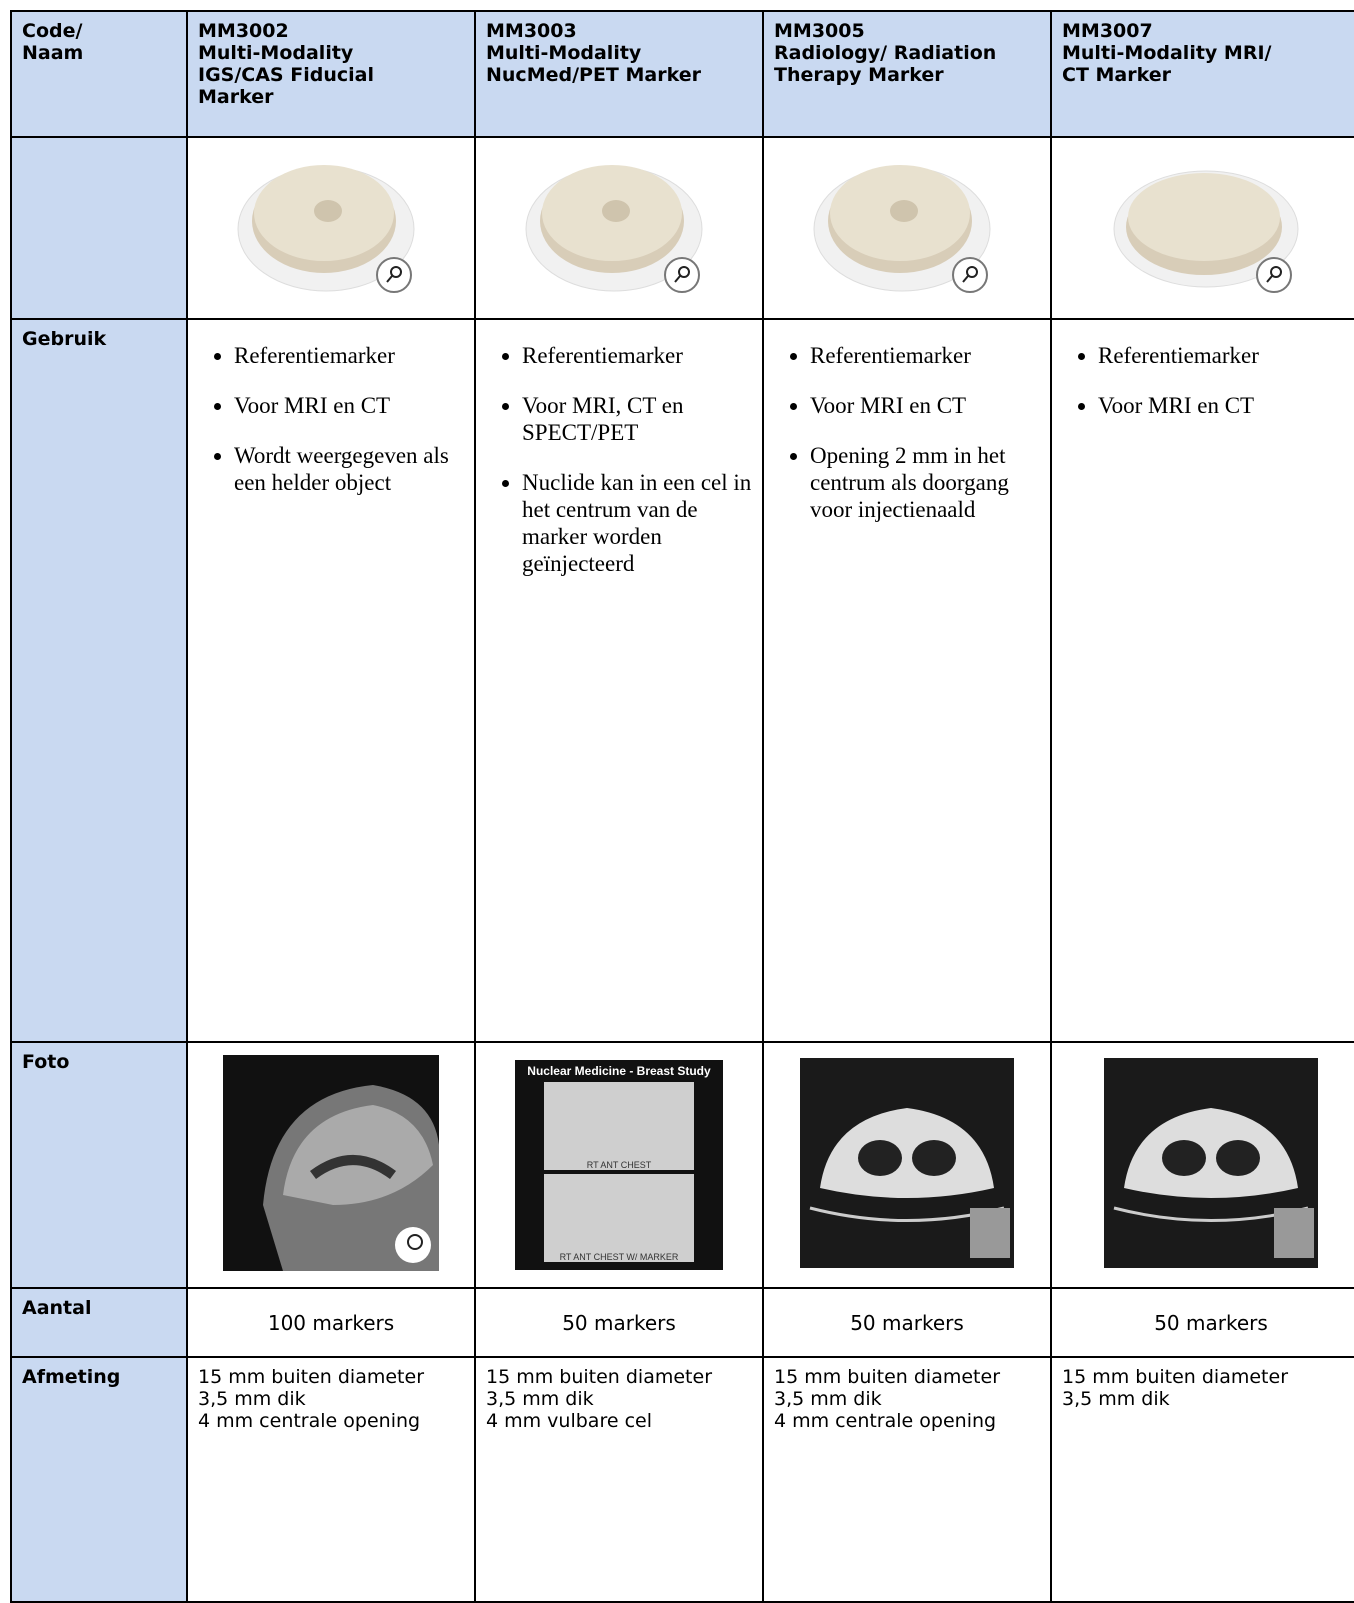  Describe the element at coordinates (1202, 1479) in the screenshot. I see `dimension-cell: 15 mm buiten diameter 3,5 mm dik` at that location.